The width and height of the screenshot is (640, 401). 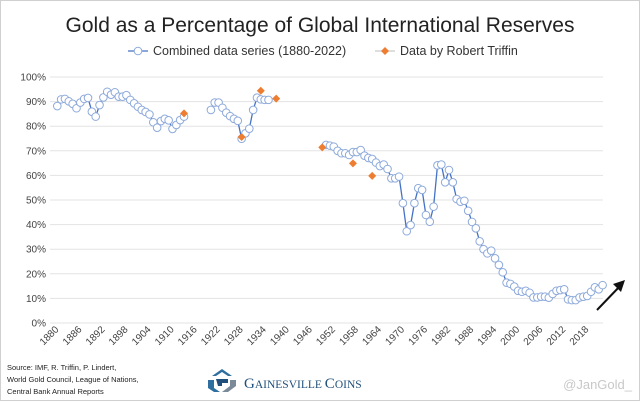 What do you see at coordinates (96, 336) in the screenshot?
I see `x-tick-label: 1892` at bounding box center [96, 336].